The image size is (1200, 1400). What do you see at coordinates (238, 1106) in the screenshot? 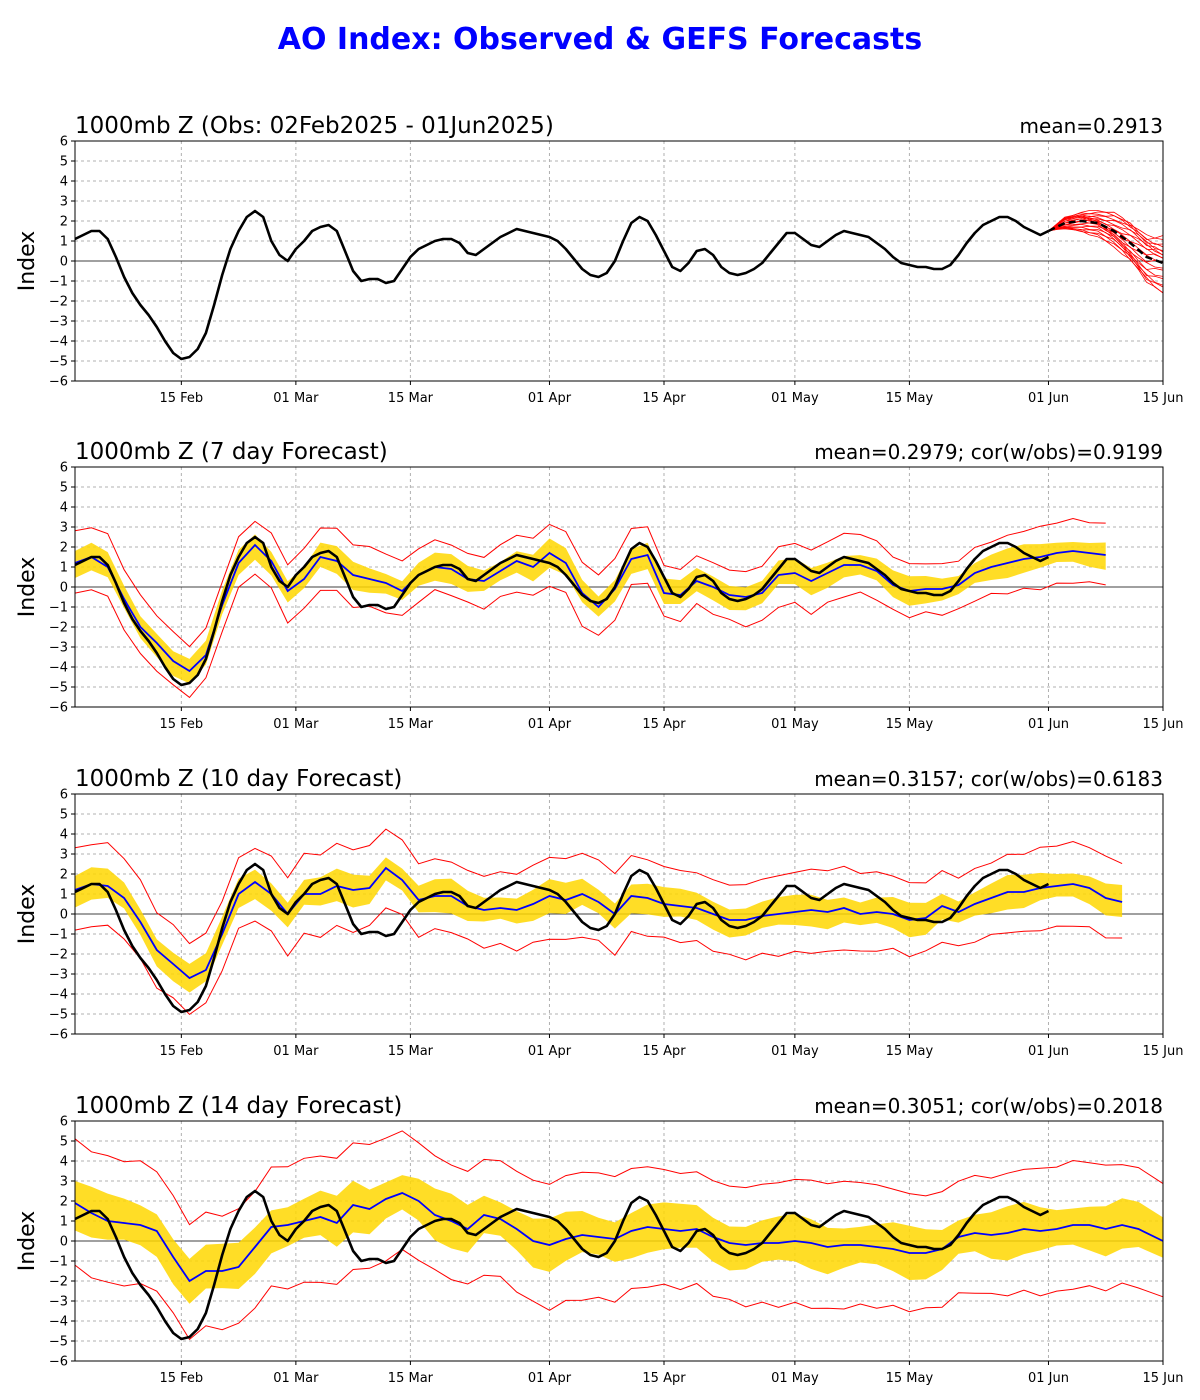
I see `panel-title: 1000mb Z (14 day Forecast)` at bounding box center [238, 1106].